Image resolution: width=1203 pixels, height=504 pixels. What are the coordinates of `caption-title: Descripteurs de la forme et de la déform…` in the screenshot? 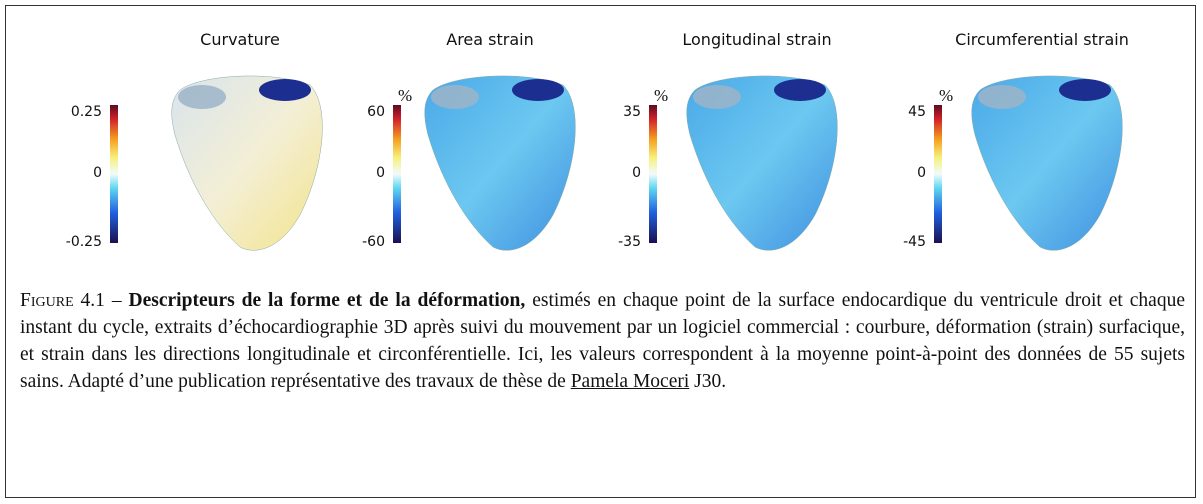 It's located at (327, 300).